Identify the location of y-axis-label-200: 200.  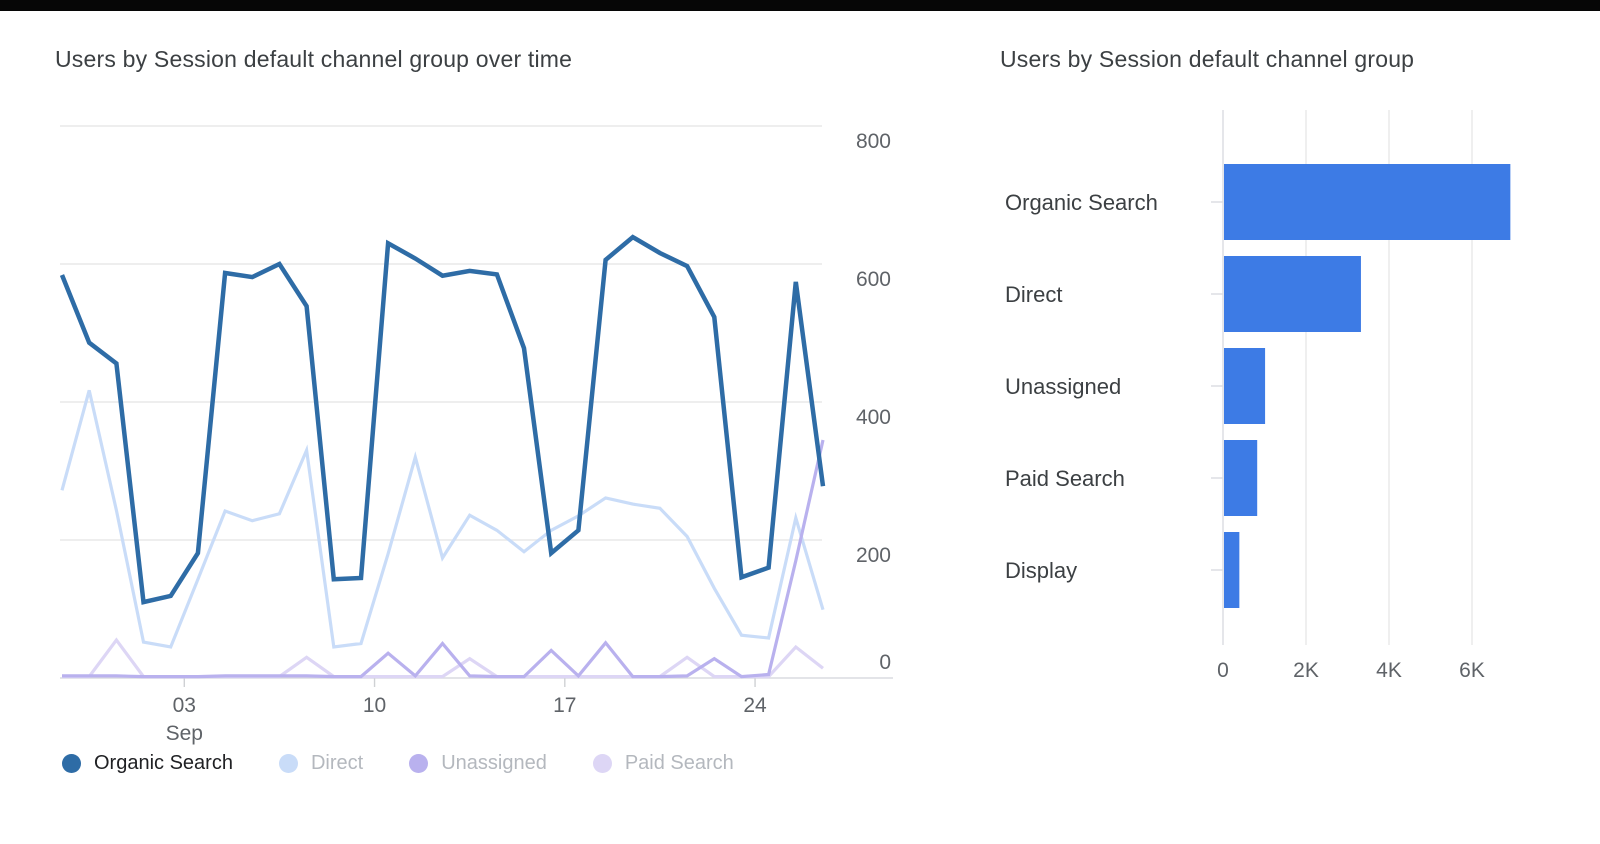
(873, 555).